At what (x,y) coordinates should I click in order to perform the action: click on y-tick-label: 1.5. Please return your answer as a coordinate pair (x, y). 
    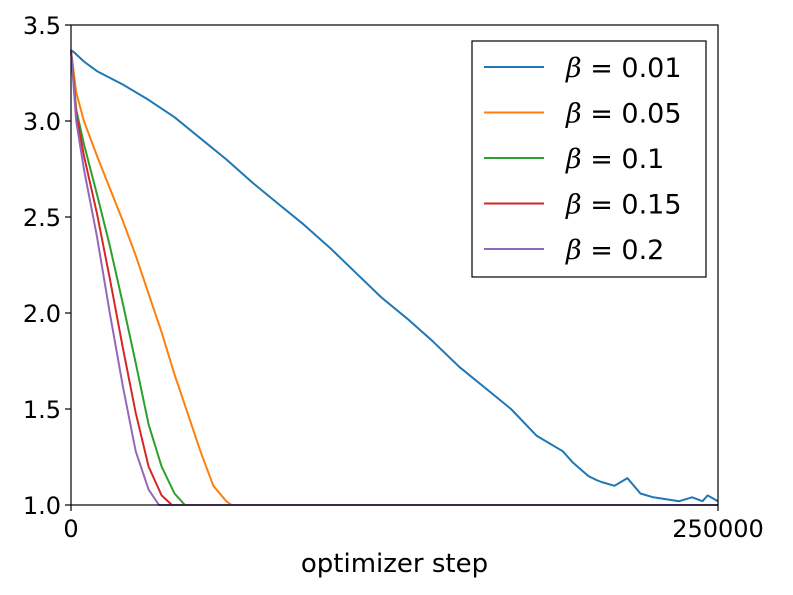
    Looking at the image, I should click on (42, 410).